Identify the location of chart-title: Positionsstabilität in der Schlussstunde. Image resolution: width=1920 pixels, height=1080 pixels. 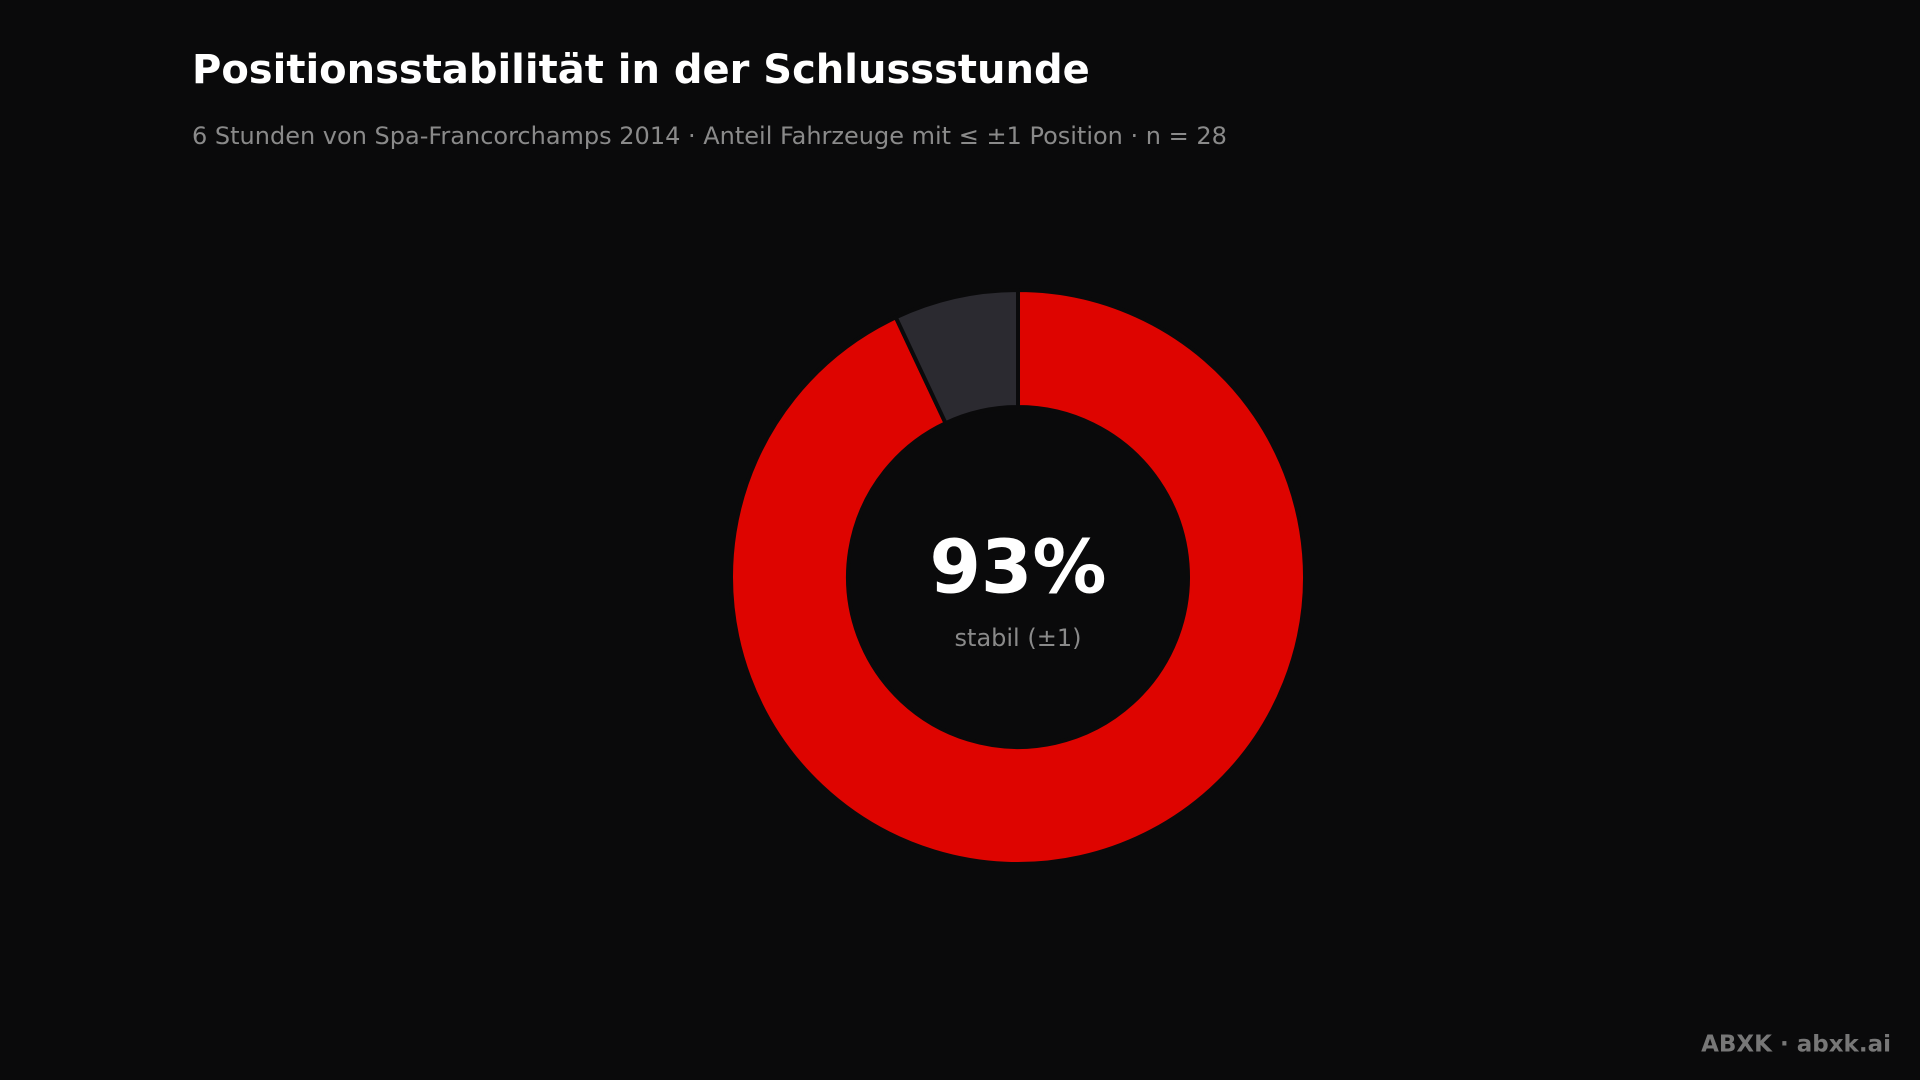
(641, 70).